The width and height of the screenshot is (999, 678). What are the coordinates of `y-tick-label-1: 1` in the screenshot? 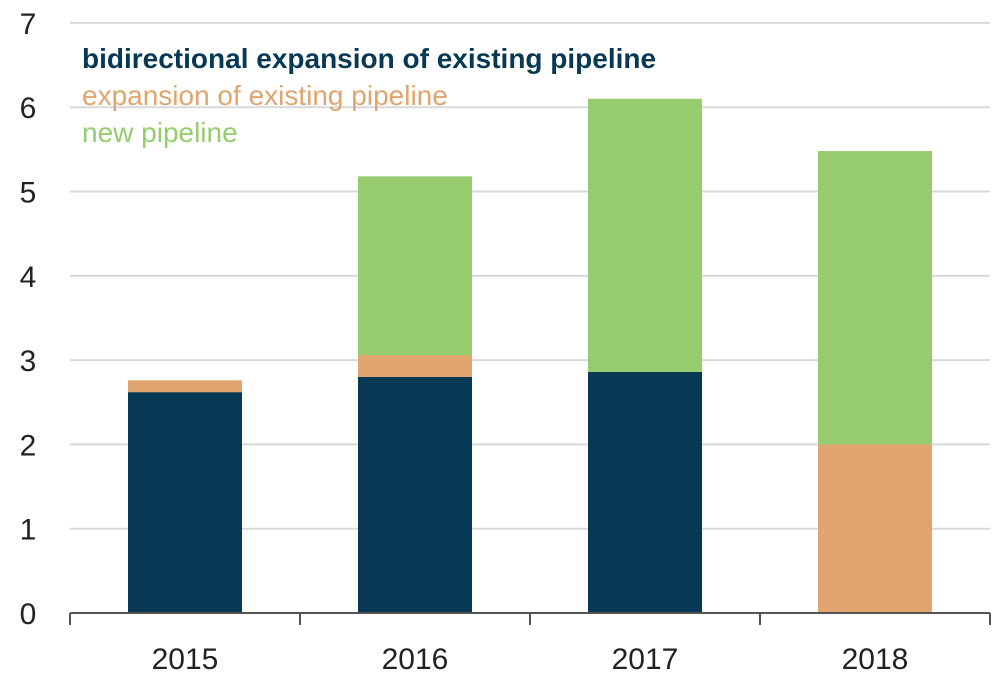 It's located at (28, 530).